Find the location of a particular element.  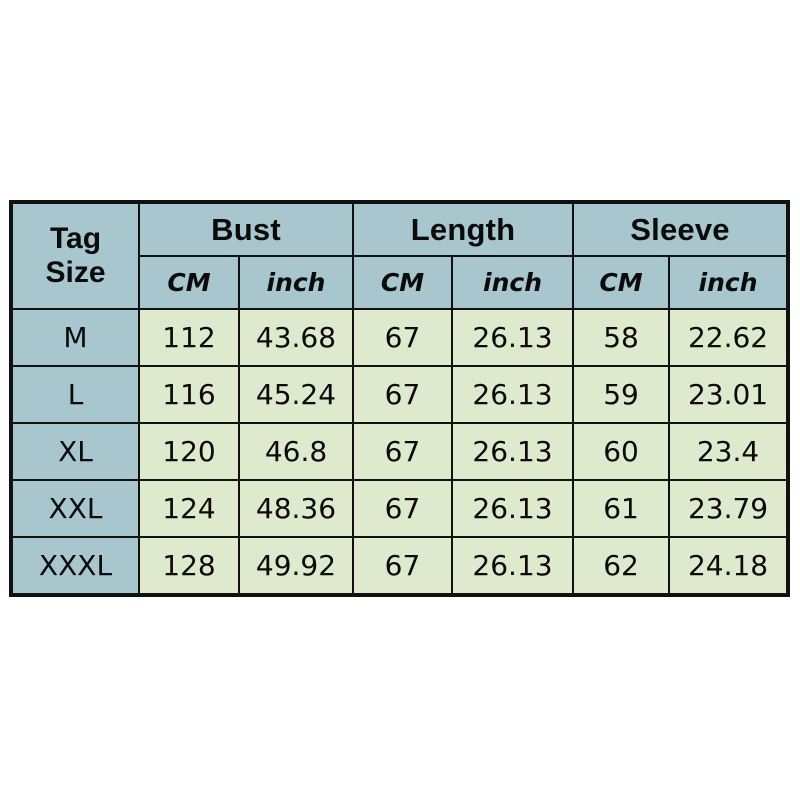

cell-sleeve-cm: 59 is located at coordinates (621, 394).